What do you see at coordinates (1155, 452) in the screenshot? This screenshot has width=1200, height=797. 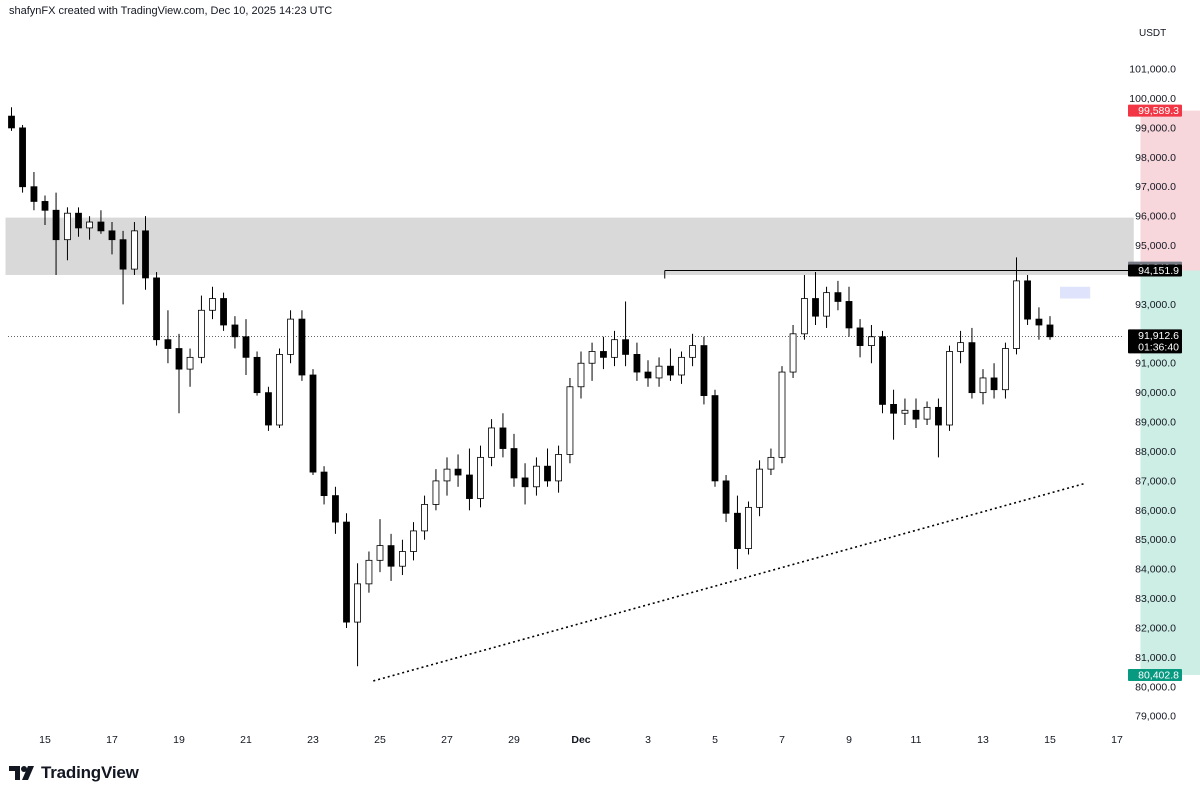 I see `y-axis-tick-label: 88,000.0` at bounding box center [1155, 452].